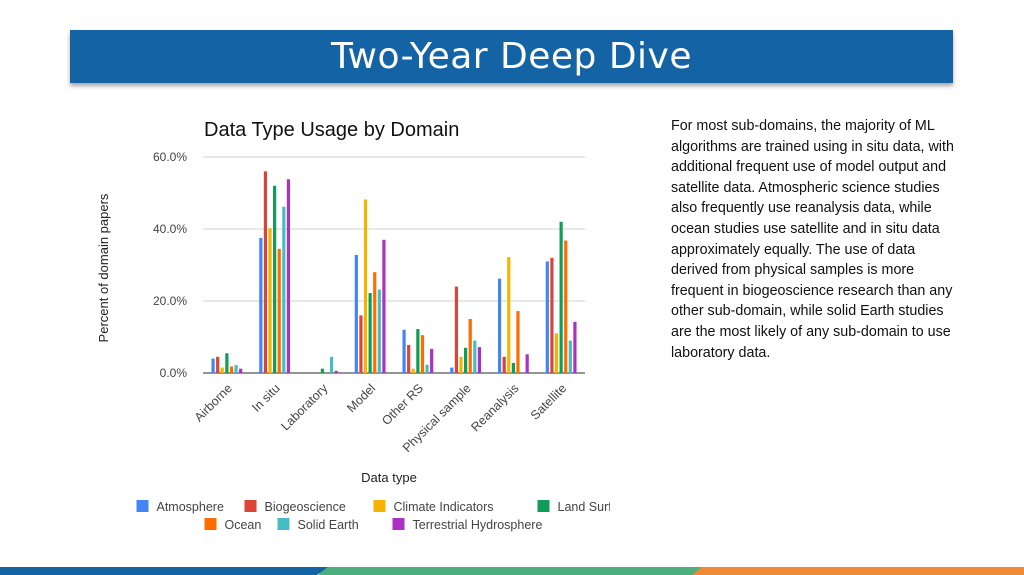  I want to click on title-bar: Two-Year Deep Dive, so click(511, 56).